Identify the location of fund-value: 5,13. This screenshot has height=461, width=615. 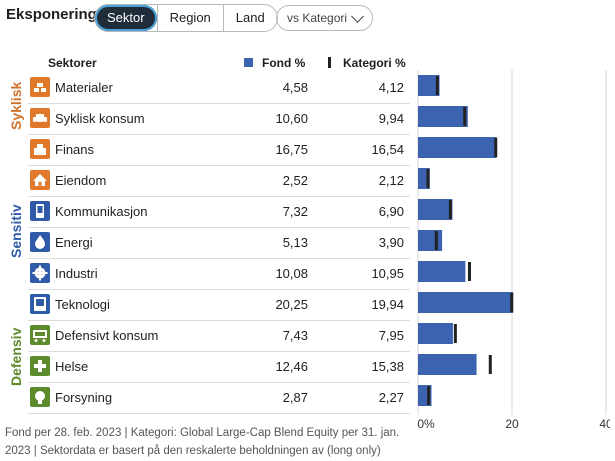
(295, 242).